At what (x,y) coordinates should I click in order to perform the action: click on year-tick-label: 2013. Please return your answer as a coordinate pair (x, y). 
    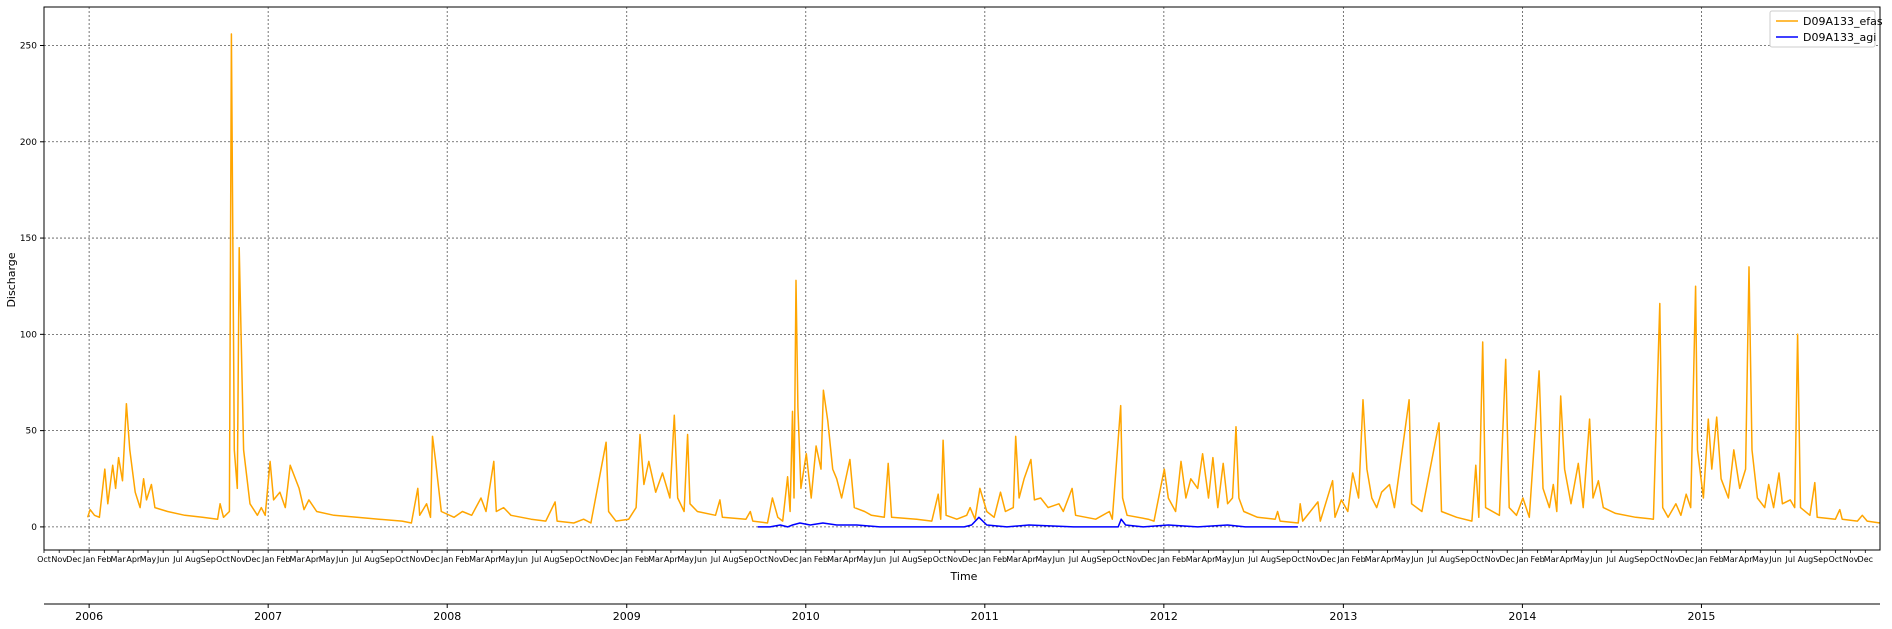
    Looking at the image, I should click on (1343, 616).